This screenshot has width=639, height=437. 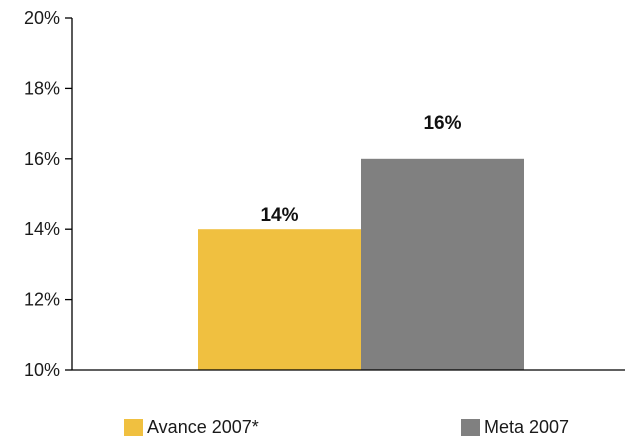 What do you see at coordinates (42, 159) in the screenshot?
I see `y-tick-label: 16%` at bounding box center [42, 159].